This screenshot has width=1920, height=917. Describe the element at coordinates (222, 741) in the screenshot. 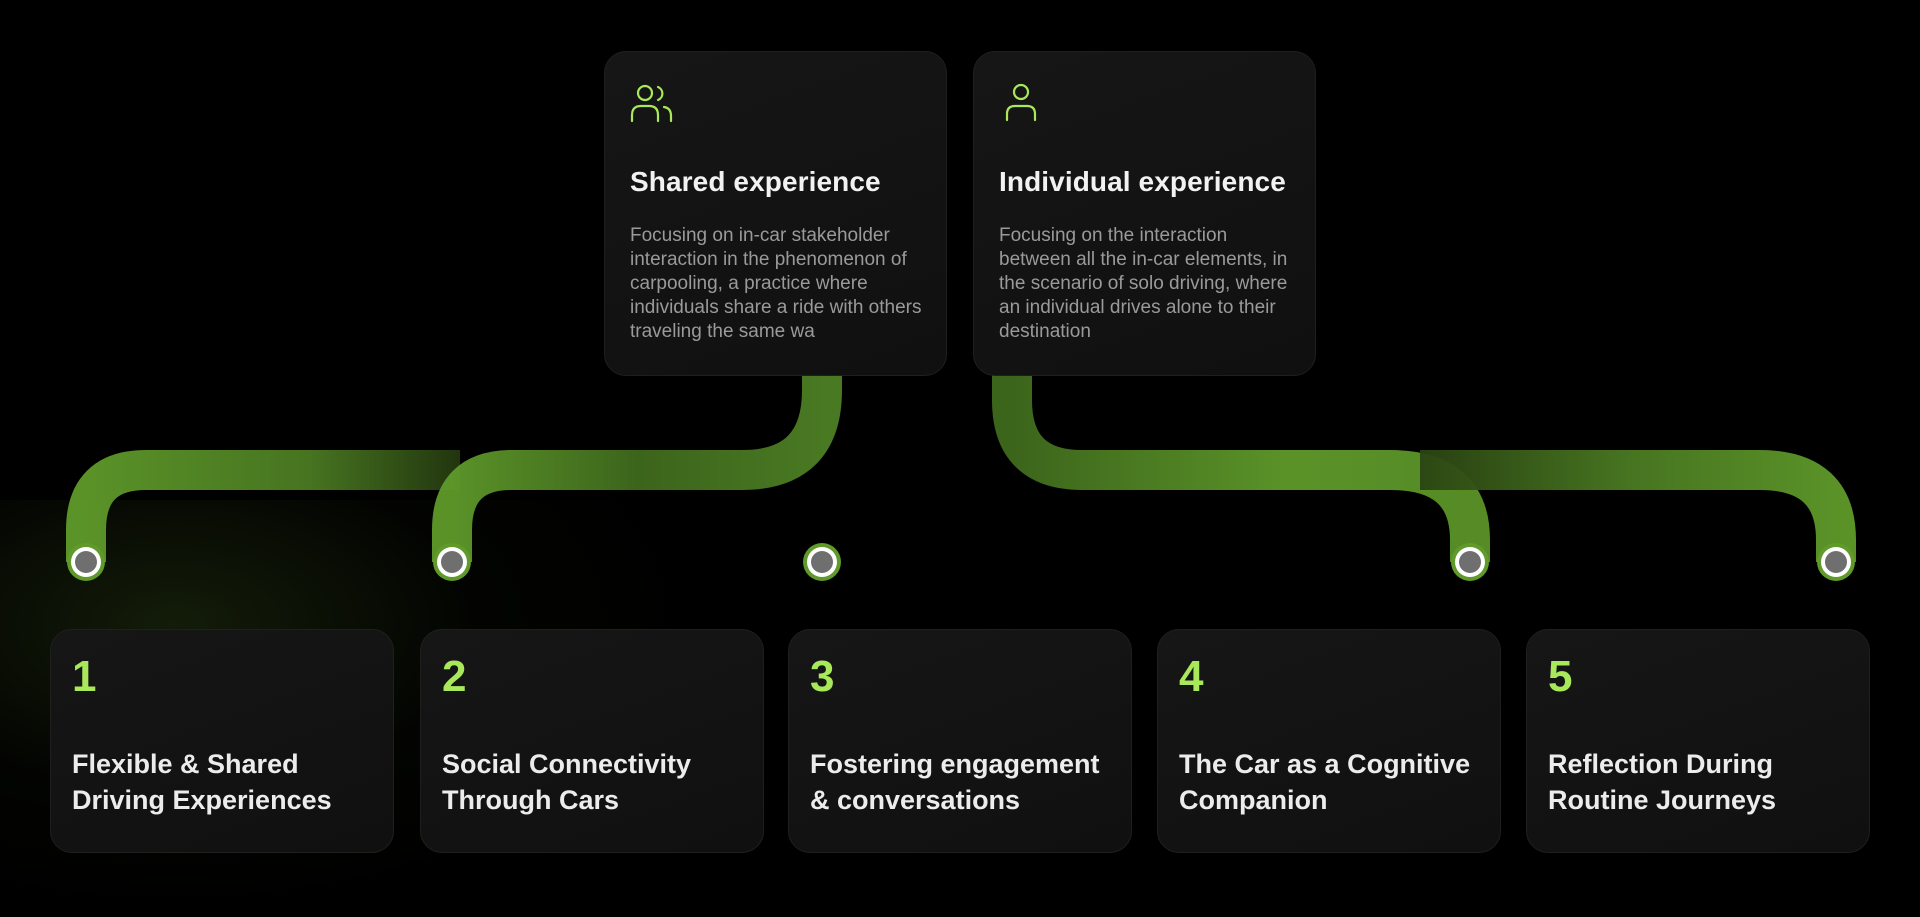

I see `item-card-1: 1 Flexible & Shared Driving Experiences` at that location.